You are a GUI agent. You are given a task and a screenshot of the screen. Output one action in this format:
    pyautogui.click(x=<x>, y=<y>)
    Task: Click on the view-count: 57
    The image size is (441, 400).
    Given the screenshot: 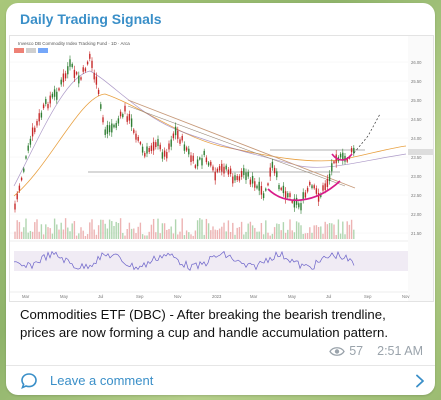 What is the action you would take?
    pyautogui.click(x=356, y=351)
    